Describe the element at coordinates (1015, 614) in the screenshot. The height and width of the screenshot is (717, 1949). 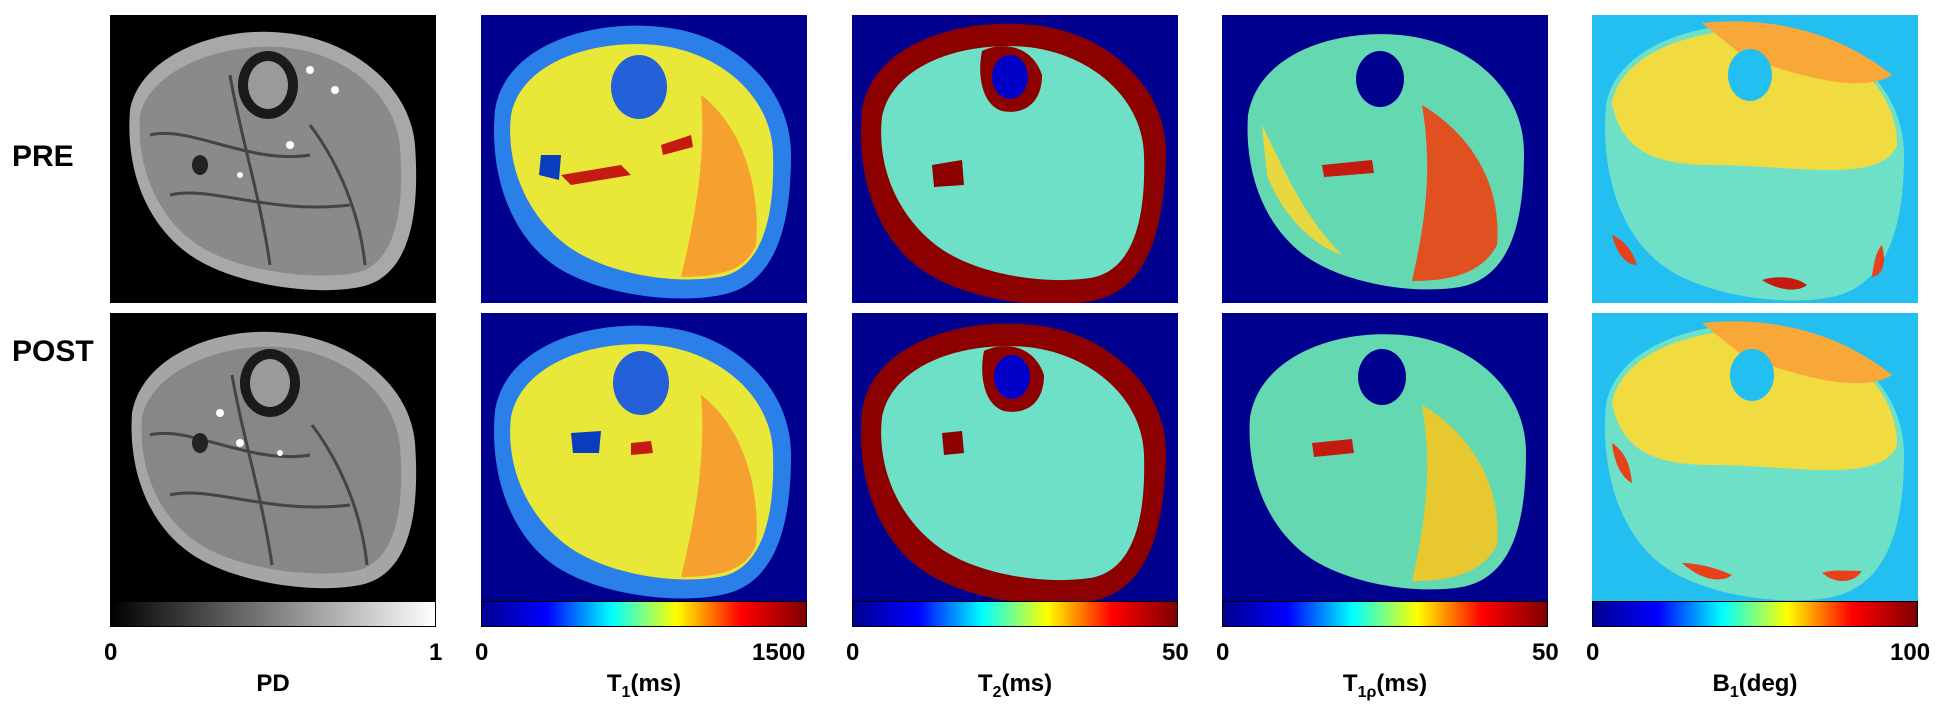
I see `t2-colorbar` at that location.